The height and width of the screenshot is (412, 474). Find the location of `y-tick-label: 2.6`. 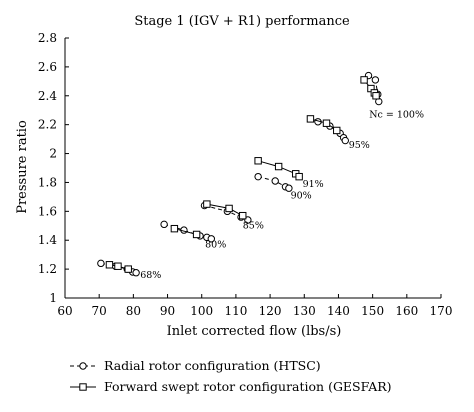

y-tick-label: 2.6 is located at coordinates (47, 67).